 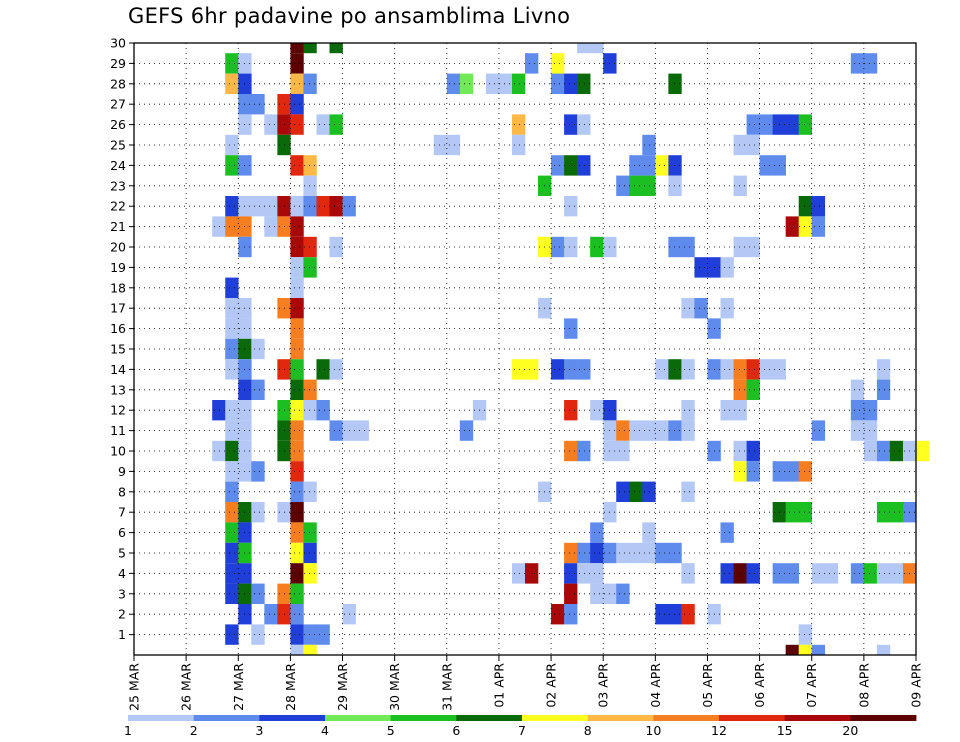 I want to click on y-tick-label: 21, so click(x=118, y=226).